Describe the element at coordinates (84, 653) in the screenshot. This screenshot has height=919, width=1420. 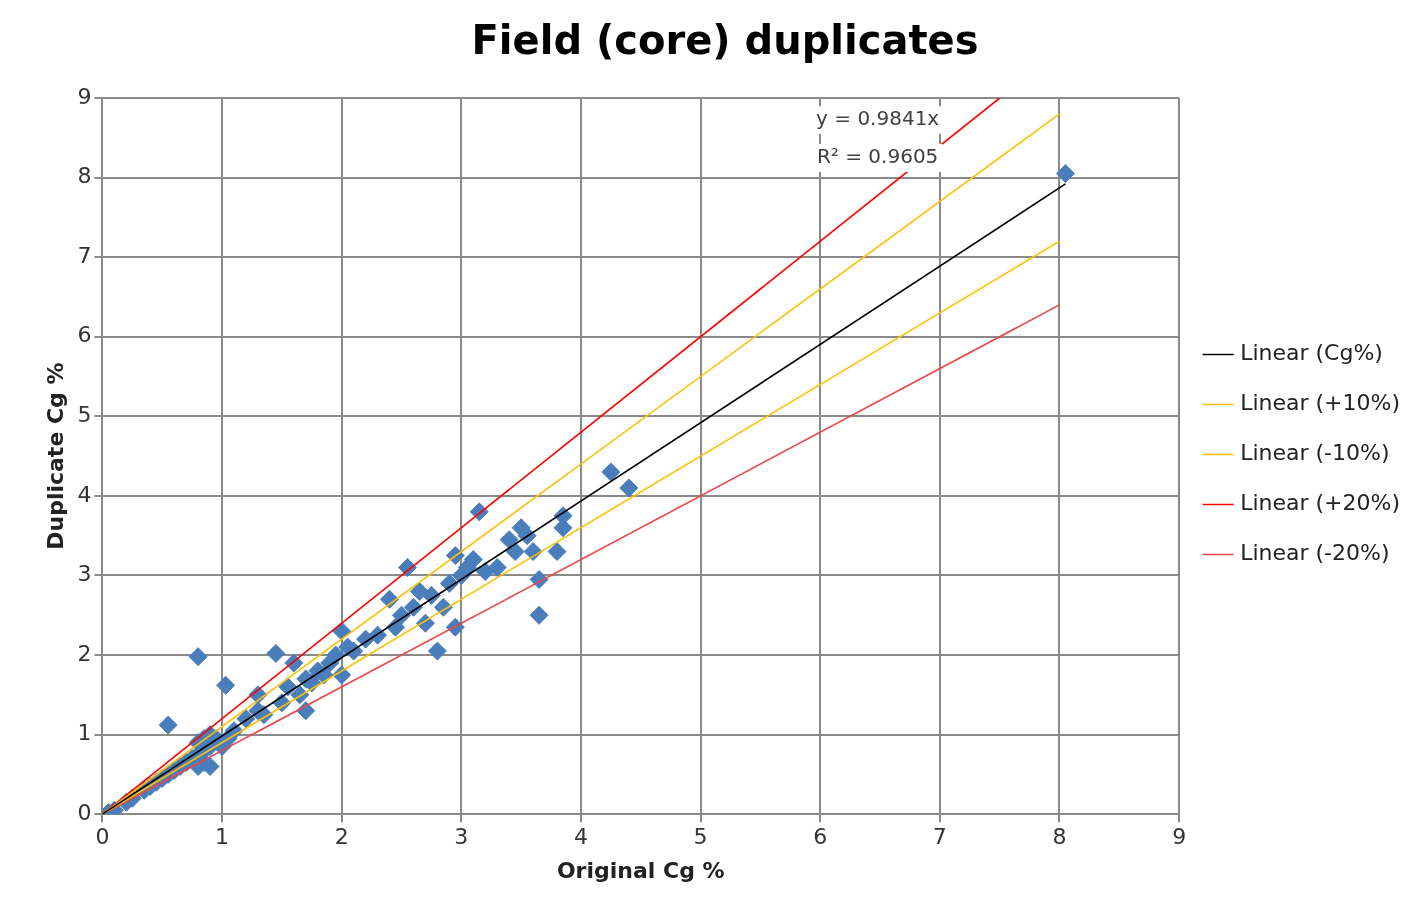
I see `y-tick-label: 2` at that location.